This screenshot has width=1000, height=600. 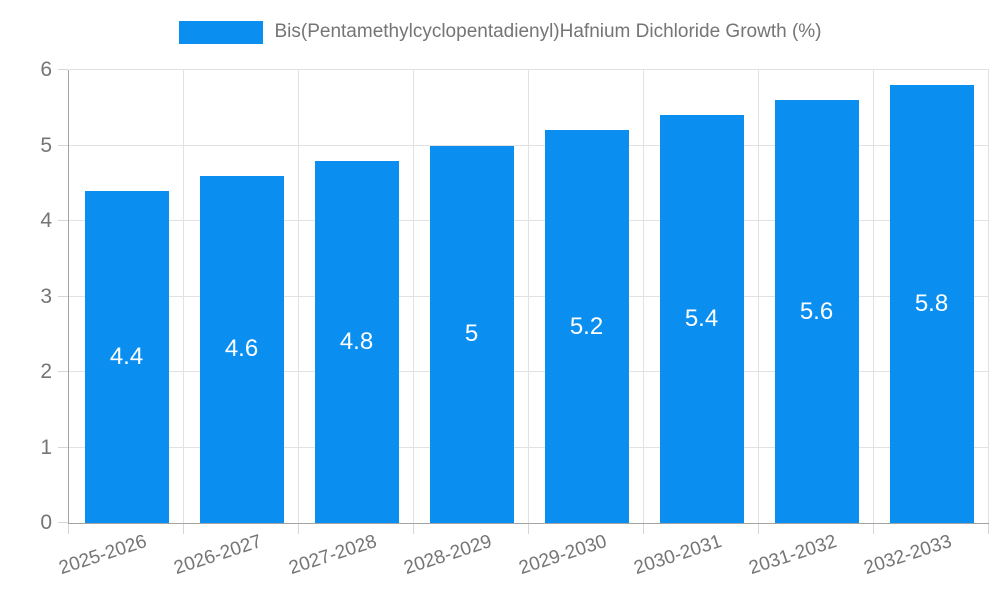 I want to click on bar: 5.8, so click(x=931, y=304).